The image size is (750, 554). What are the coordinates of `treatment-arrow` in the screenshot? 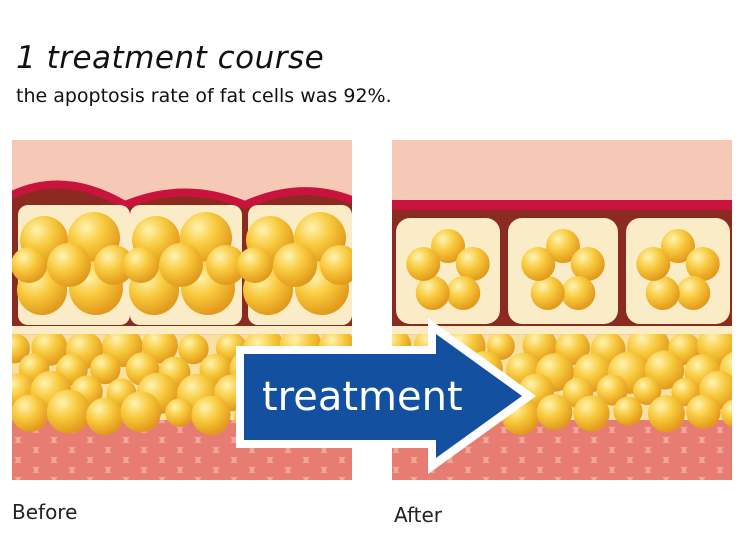 It's located at (386, 396).